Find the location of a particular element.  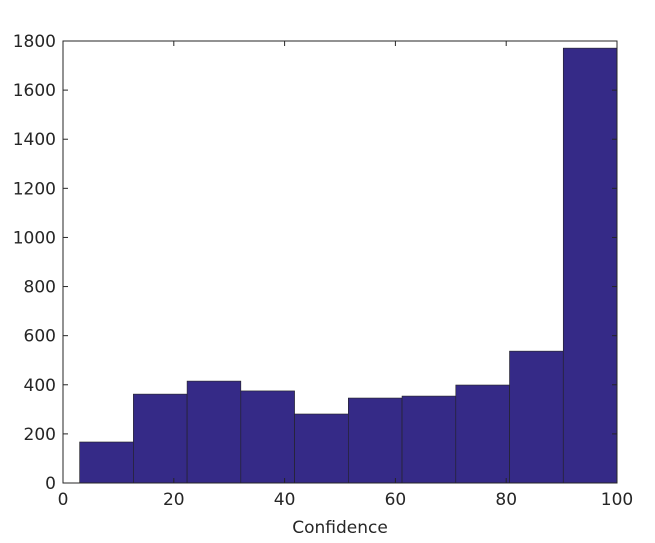

y-tick-label: 400 is located at coordinates (40, 386).